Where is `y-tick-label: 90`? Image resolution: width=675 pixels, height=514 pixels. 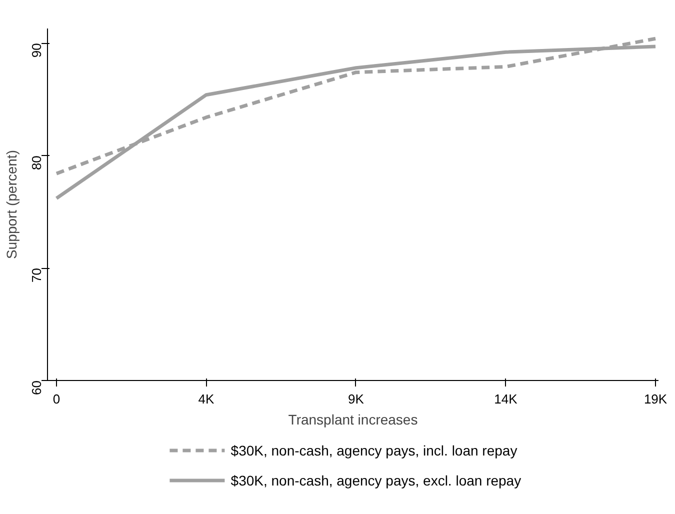 y-tick-label: 90 is located at coordinates (36, 50).